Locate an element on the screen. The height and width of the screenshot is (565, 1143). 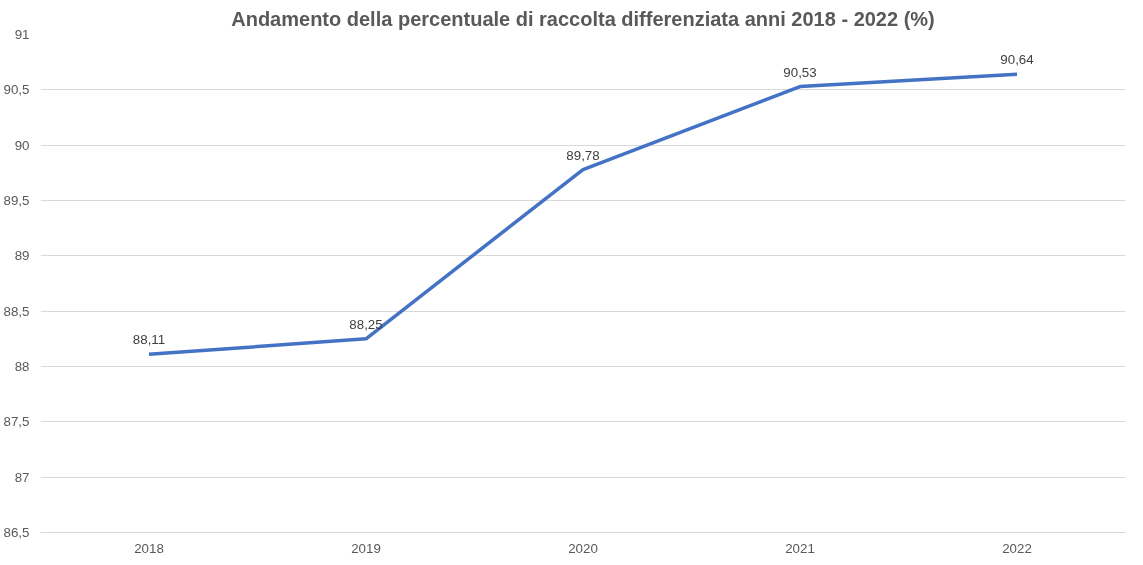
y-tick-label: 88 is located at coordinates (22, 366).